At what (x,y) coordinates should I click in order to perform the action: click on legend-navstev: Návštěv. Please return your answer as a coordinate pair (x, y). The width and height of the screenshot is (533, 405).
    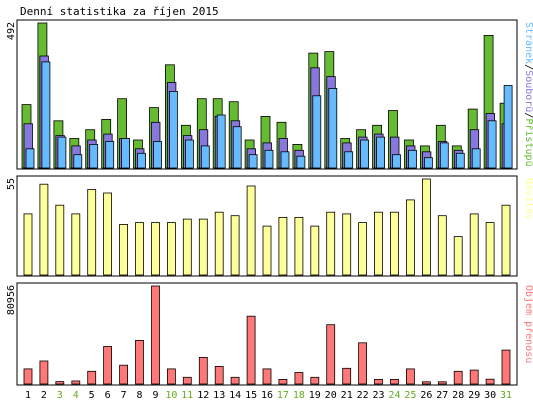
    Looking at the image, I should click on (528, 199).